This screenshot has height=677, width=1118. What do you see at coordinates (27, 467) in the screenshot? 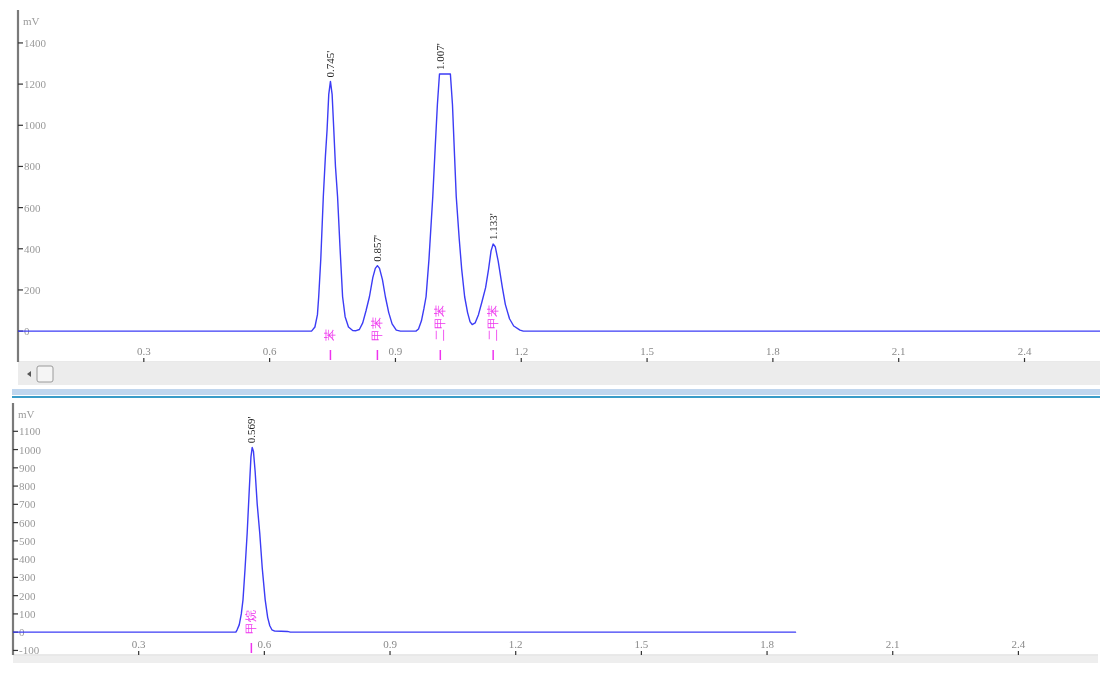
I see `y-tick-label: 900` at bounding box center [27, 467].